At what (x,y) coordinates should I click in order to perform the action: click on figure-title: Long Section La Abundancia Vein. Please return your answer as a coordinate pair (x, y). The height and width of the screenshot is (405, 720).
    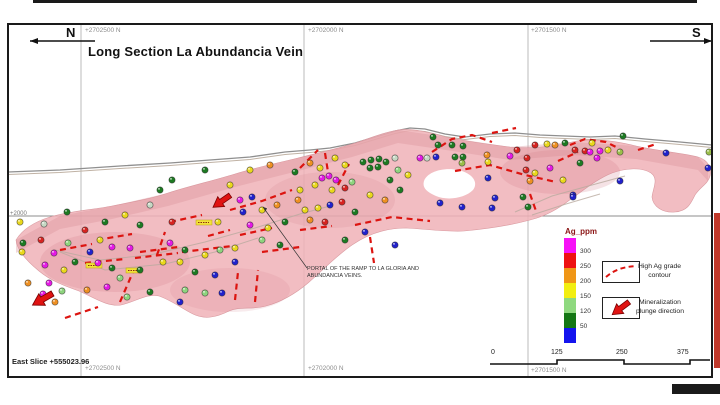
    Looking at the image, I should click on (196, 51).